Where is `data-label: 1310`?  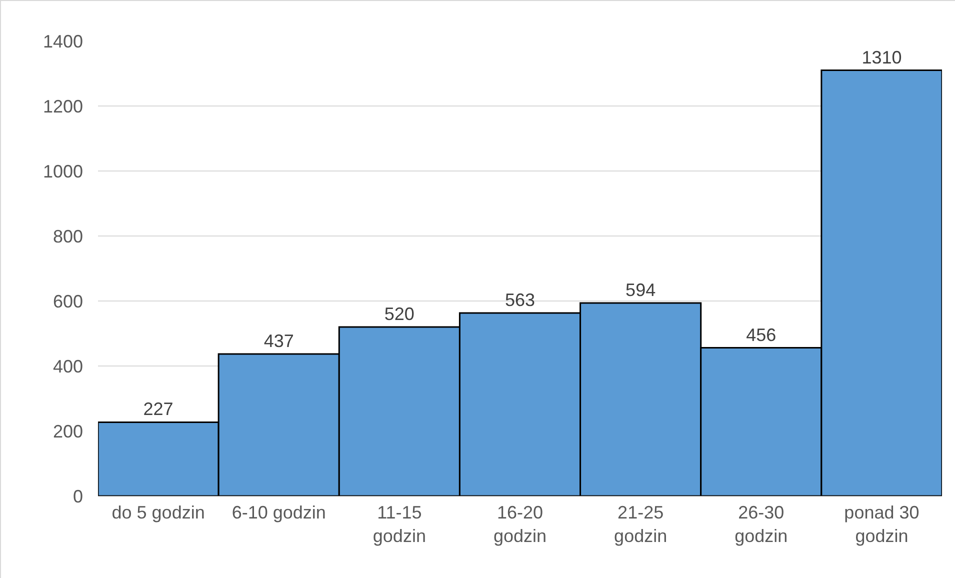
data-label: 1310 is located at coordinates (882, 57).